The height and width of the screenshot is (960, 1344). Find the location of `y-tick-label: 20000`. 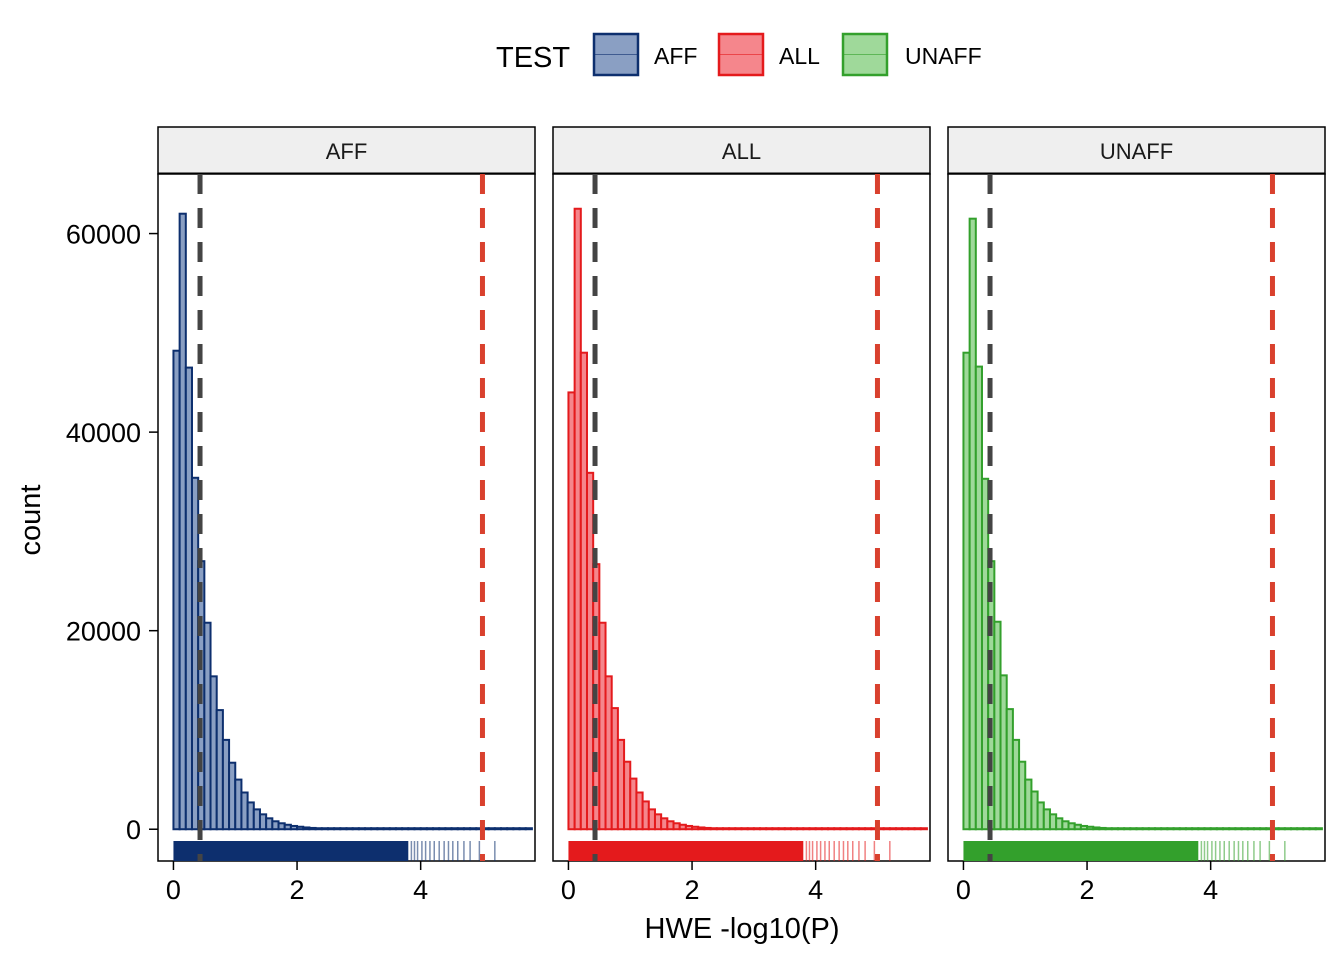

y-tick-label: 20000 is located at coordinates (103, 632).